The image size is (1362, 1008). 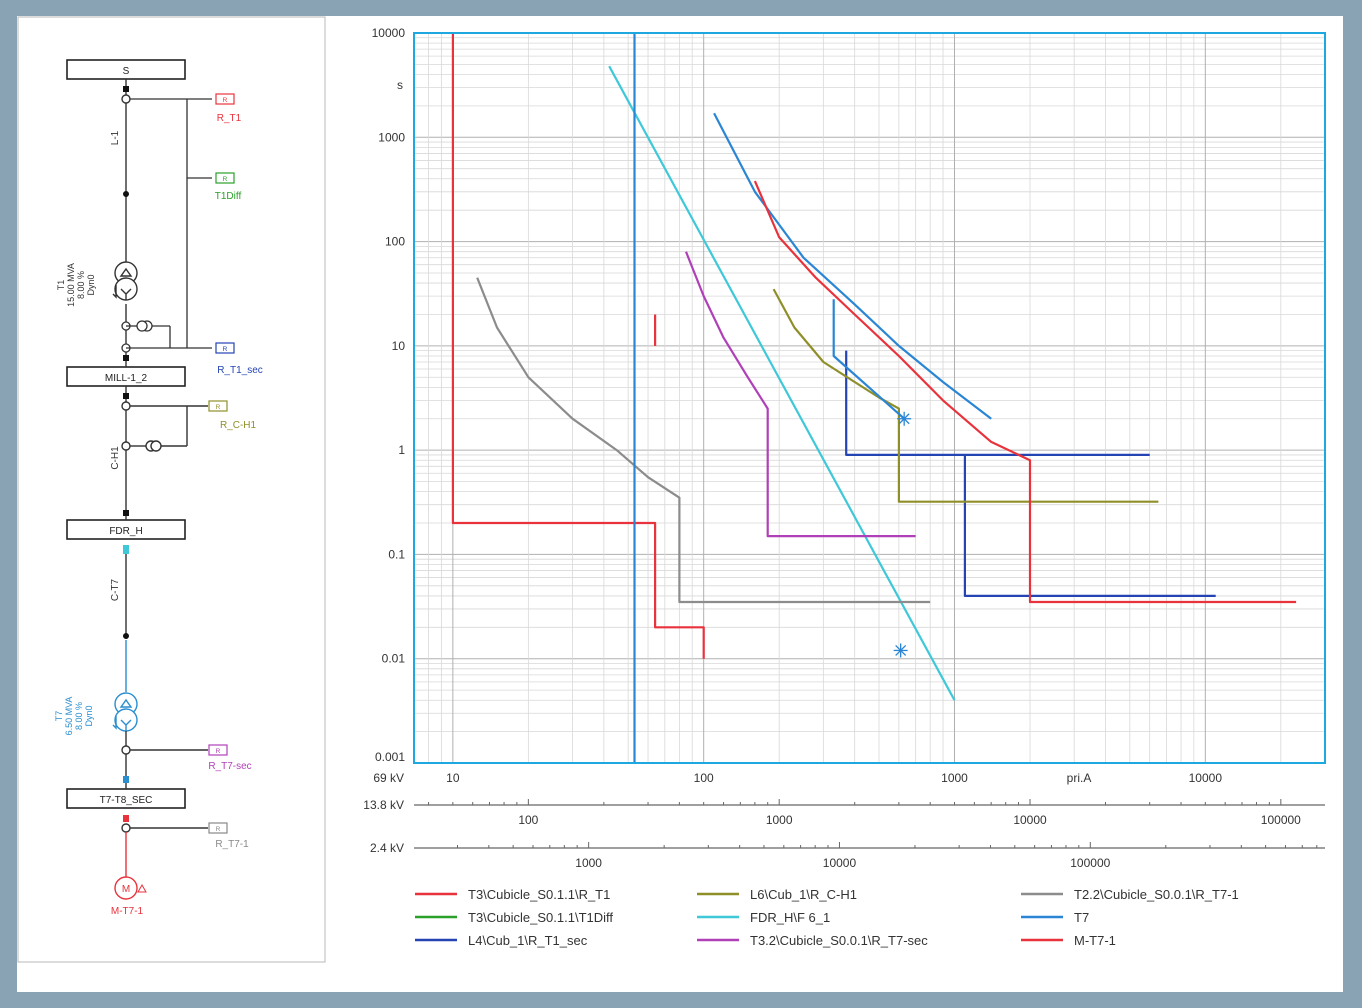 What do you see at coordinates (1030, 820) in the screenshot?
I see `x-tick-label-1: 10000` at bounding box center [1030, 820].